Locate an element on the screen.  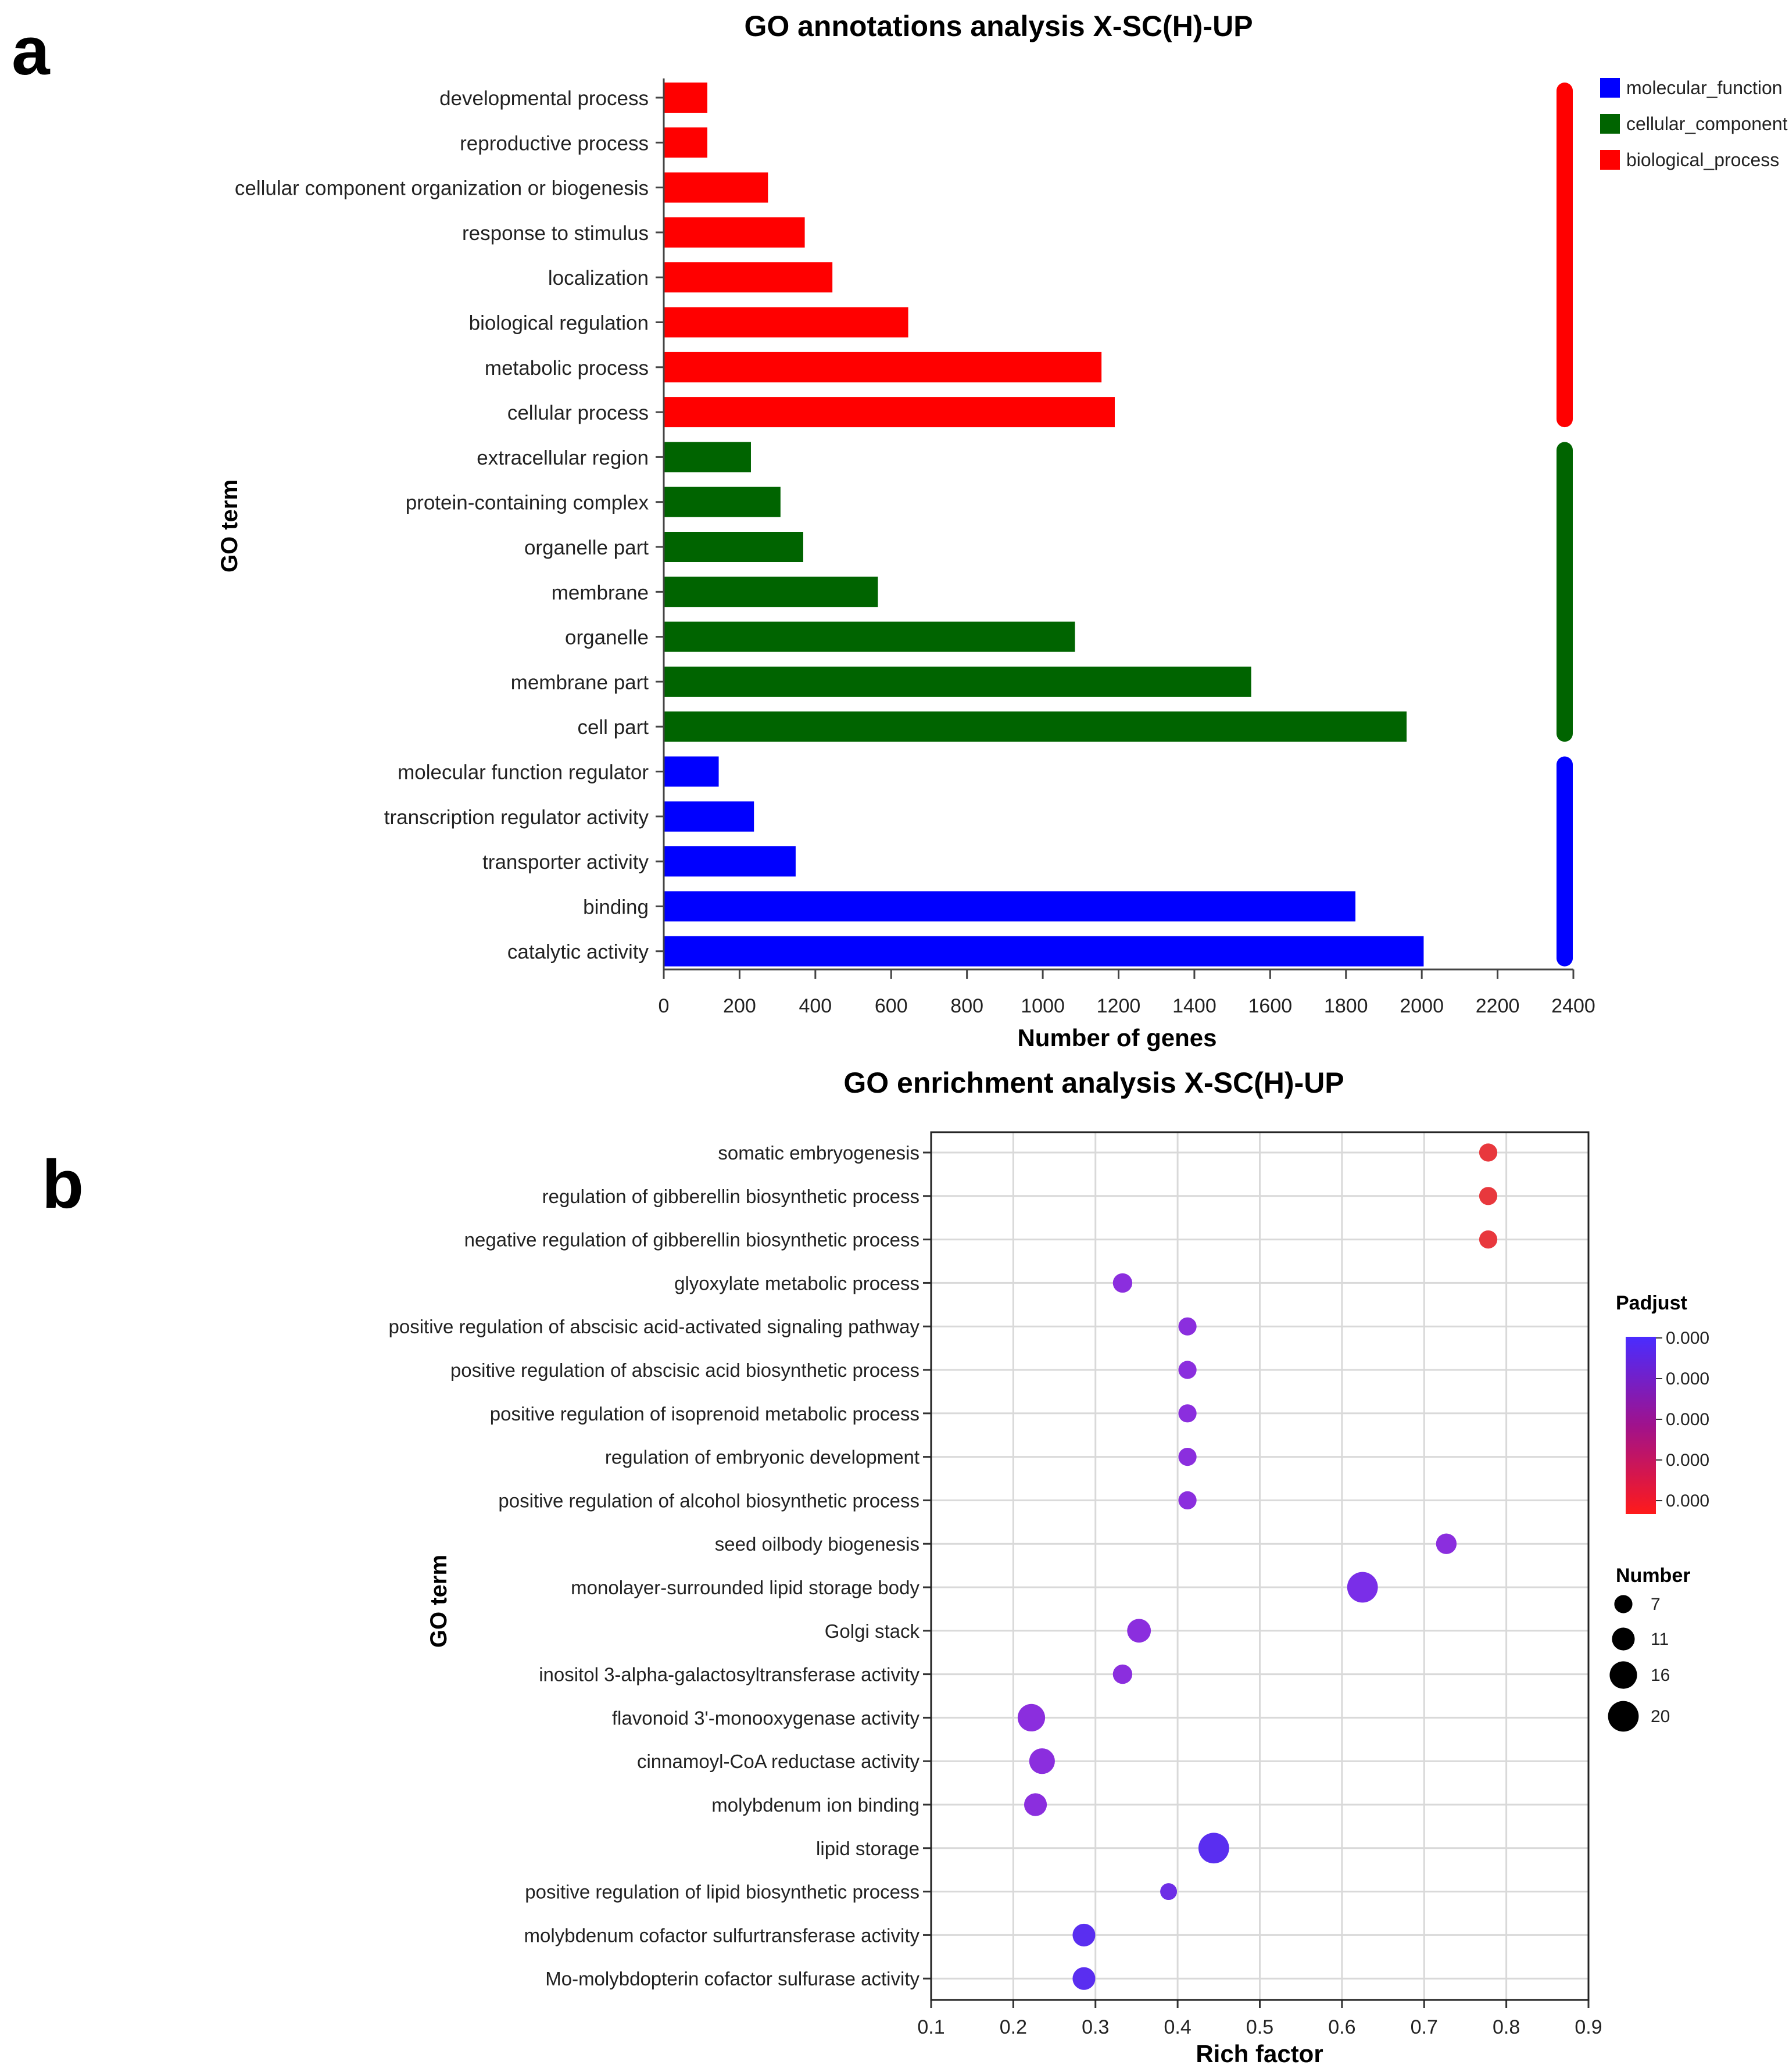
term-label: cinnamoyl-CoA reductase activity is located at coordinates (778, 1762).